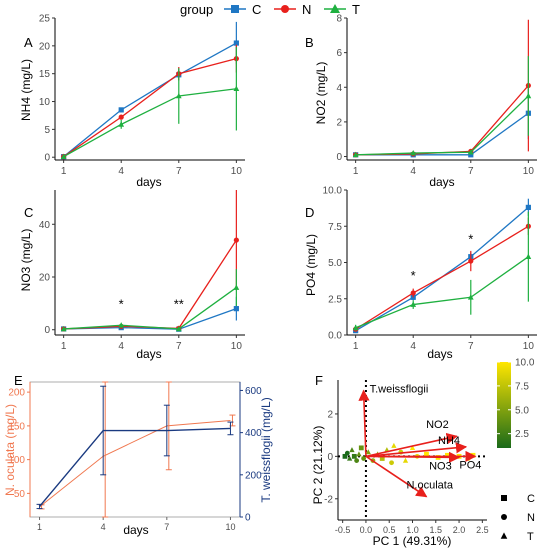  I want to click on panel-e-xtick-label: 10, so click(230, 527).